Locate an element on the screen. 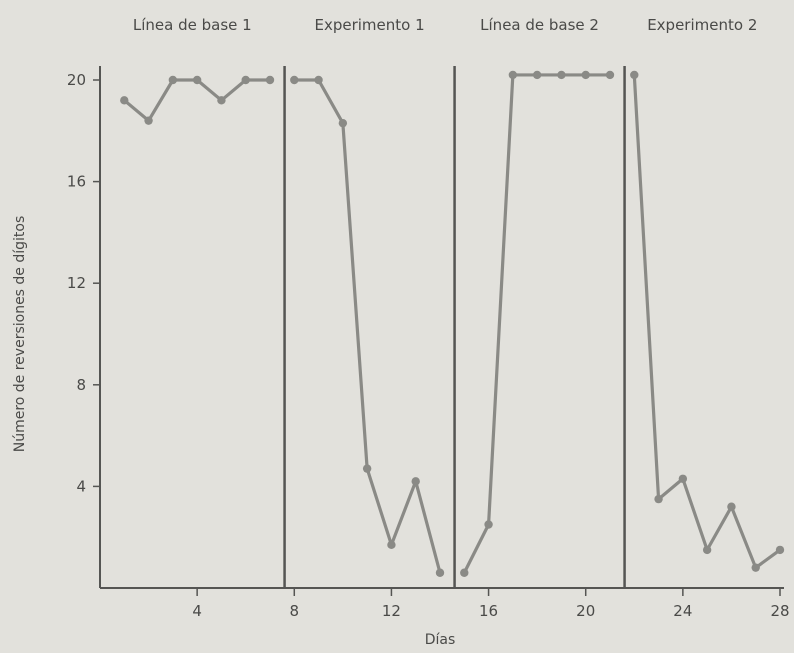  x-tick-label: 20 is located at coordinates (585, 611).